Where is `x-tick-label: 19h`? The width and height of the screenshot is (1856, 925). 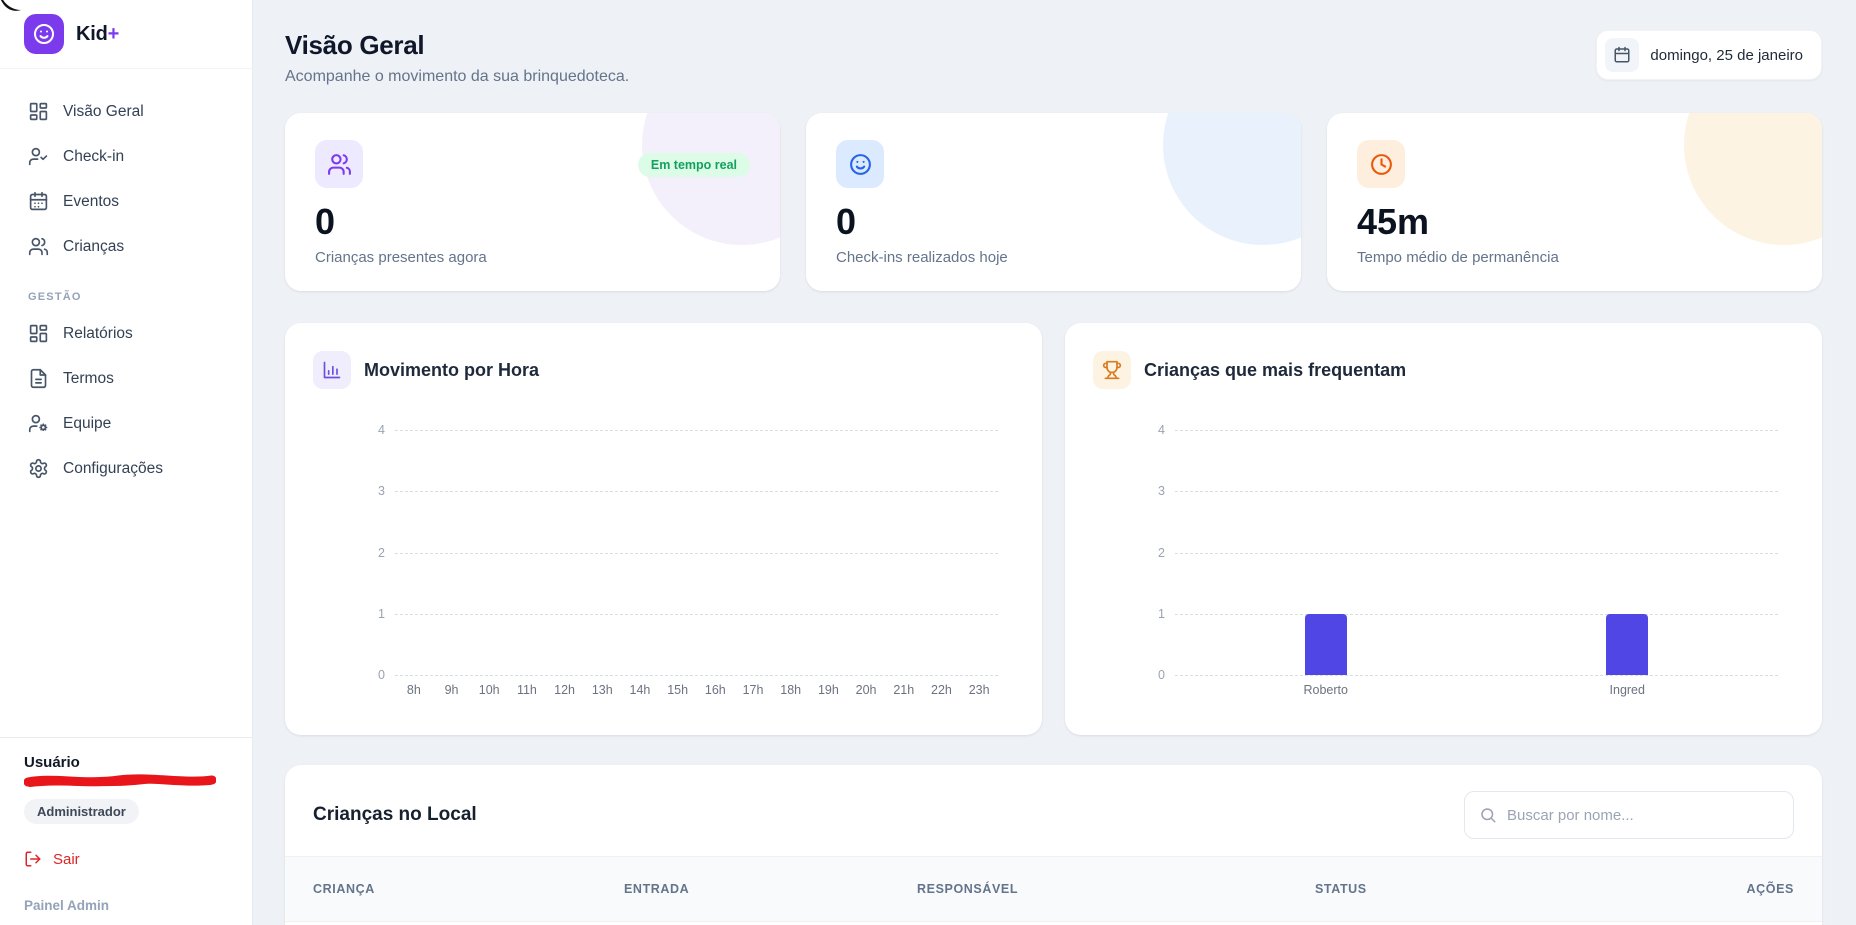
x-tick-label: 19h is located at coordinates (828, 690).